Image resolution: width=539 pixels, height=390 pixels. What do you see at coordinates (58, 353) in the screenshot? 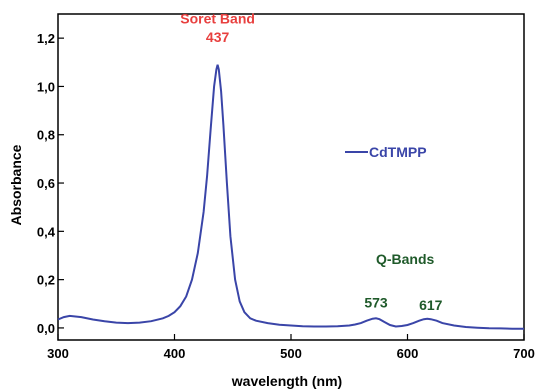
I see `x-tick-label: 300` at bounding box center [58, 353].